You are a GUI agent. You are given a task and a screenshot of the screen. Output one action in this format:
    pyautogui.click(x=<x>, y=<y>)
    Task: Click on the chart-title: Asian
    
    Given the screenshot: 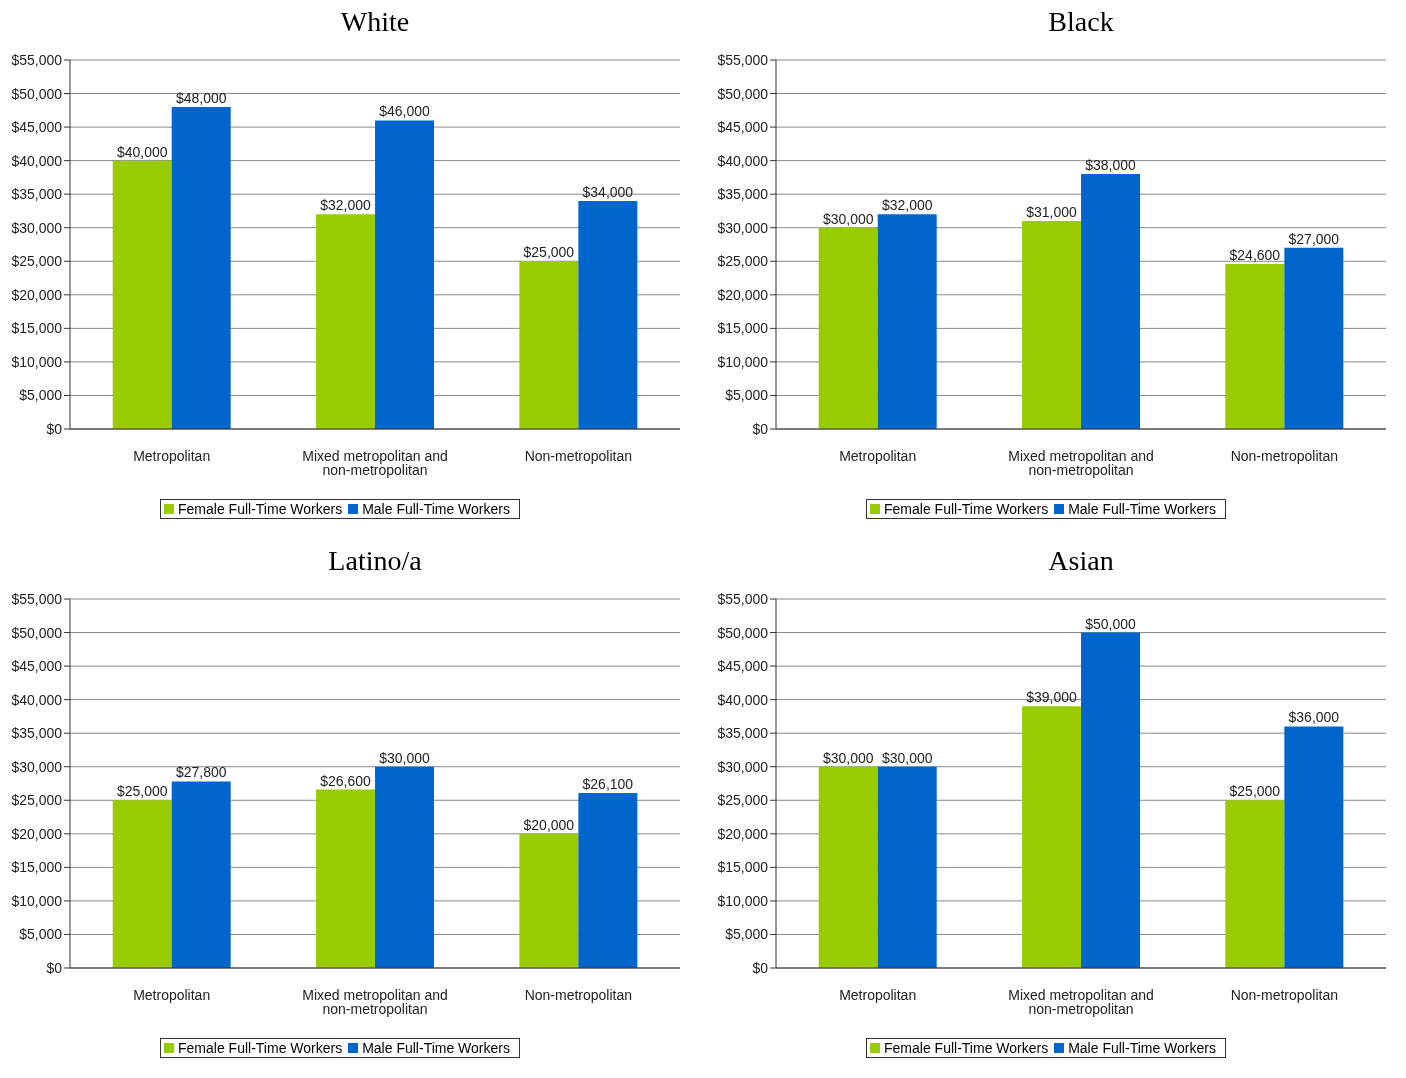 What is the action you would take?
    pyautogui.click(x=1081, y=561)
    